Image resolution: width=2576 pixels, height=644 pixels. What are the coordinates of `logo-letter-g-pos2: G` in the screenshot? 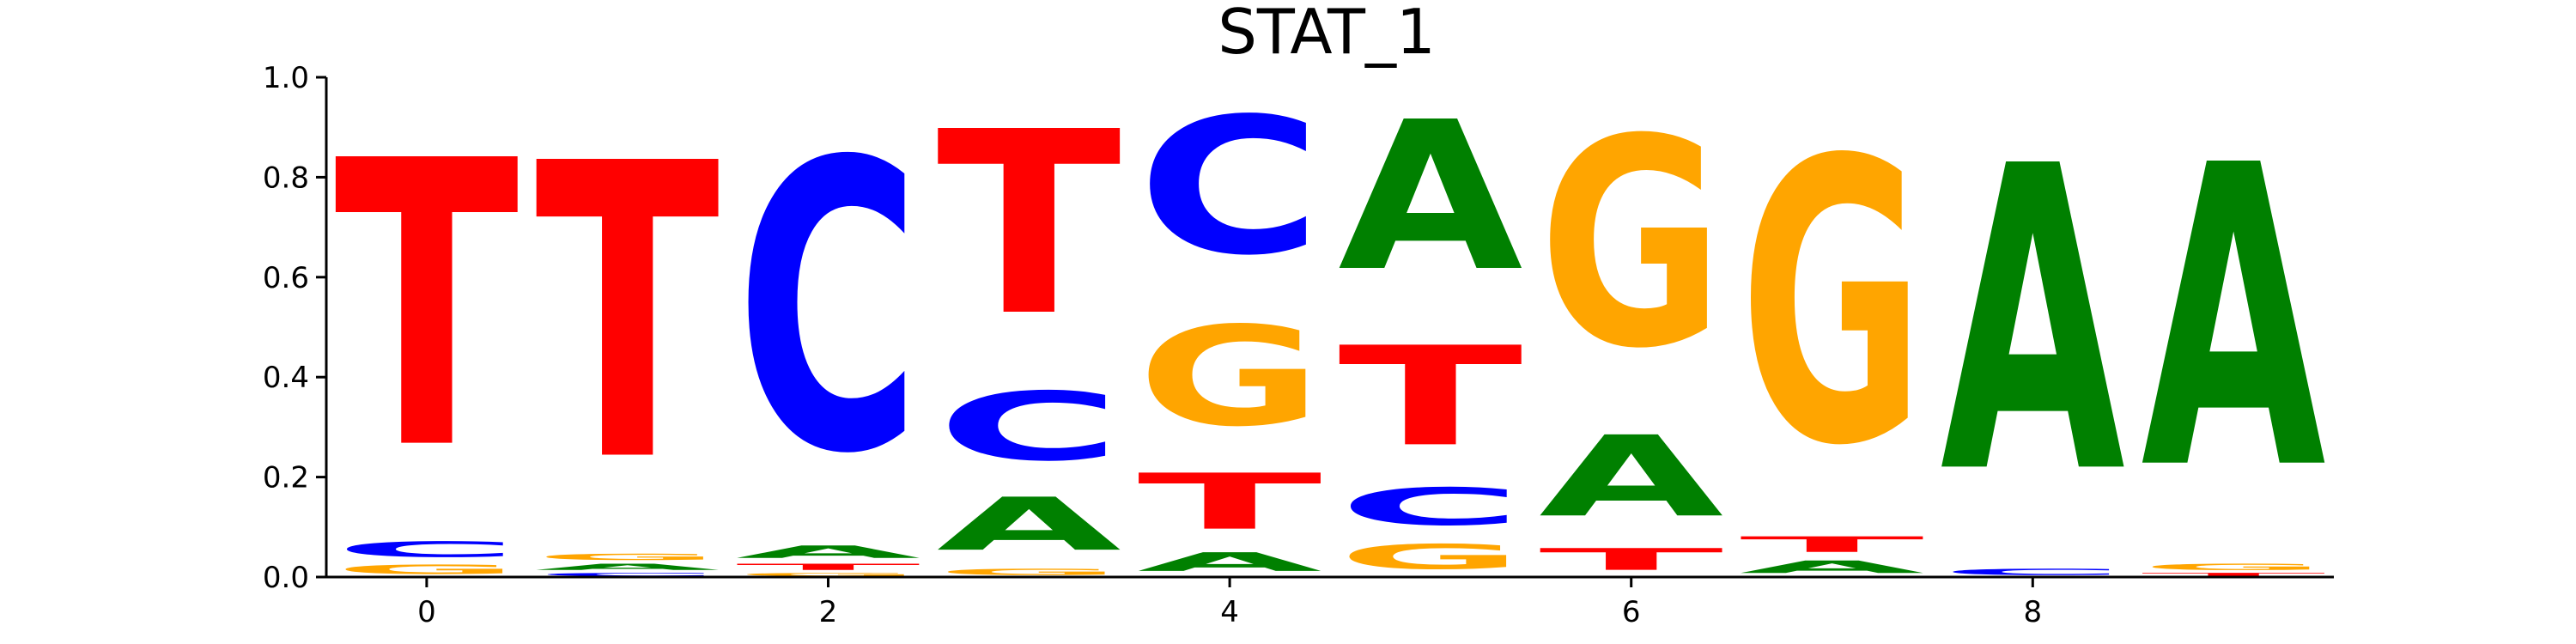 It's located at (828, 574).